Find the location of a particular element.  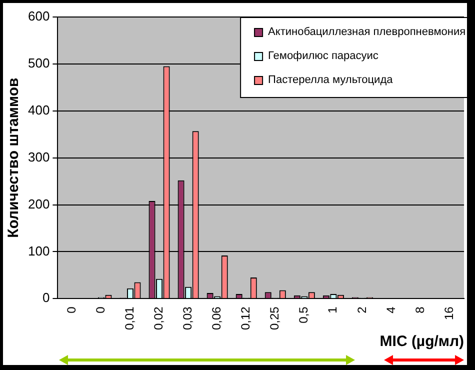

x-tick-label: 0,03 is located at coordinates (187, 318).